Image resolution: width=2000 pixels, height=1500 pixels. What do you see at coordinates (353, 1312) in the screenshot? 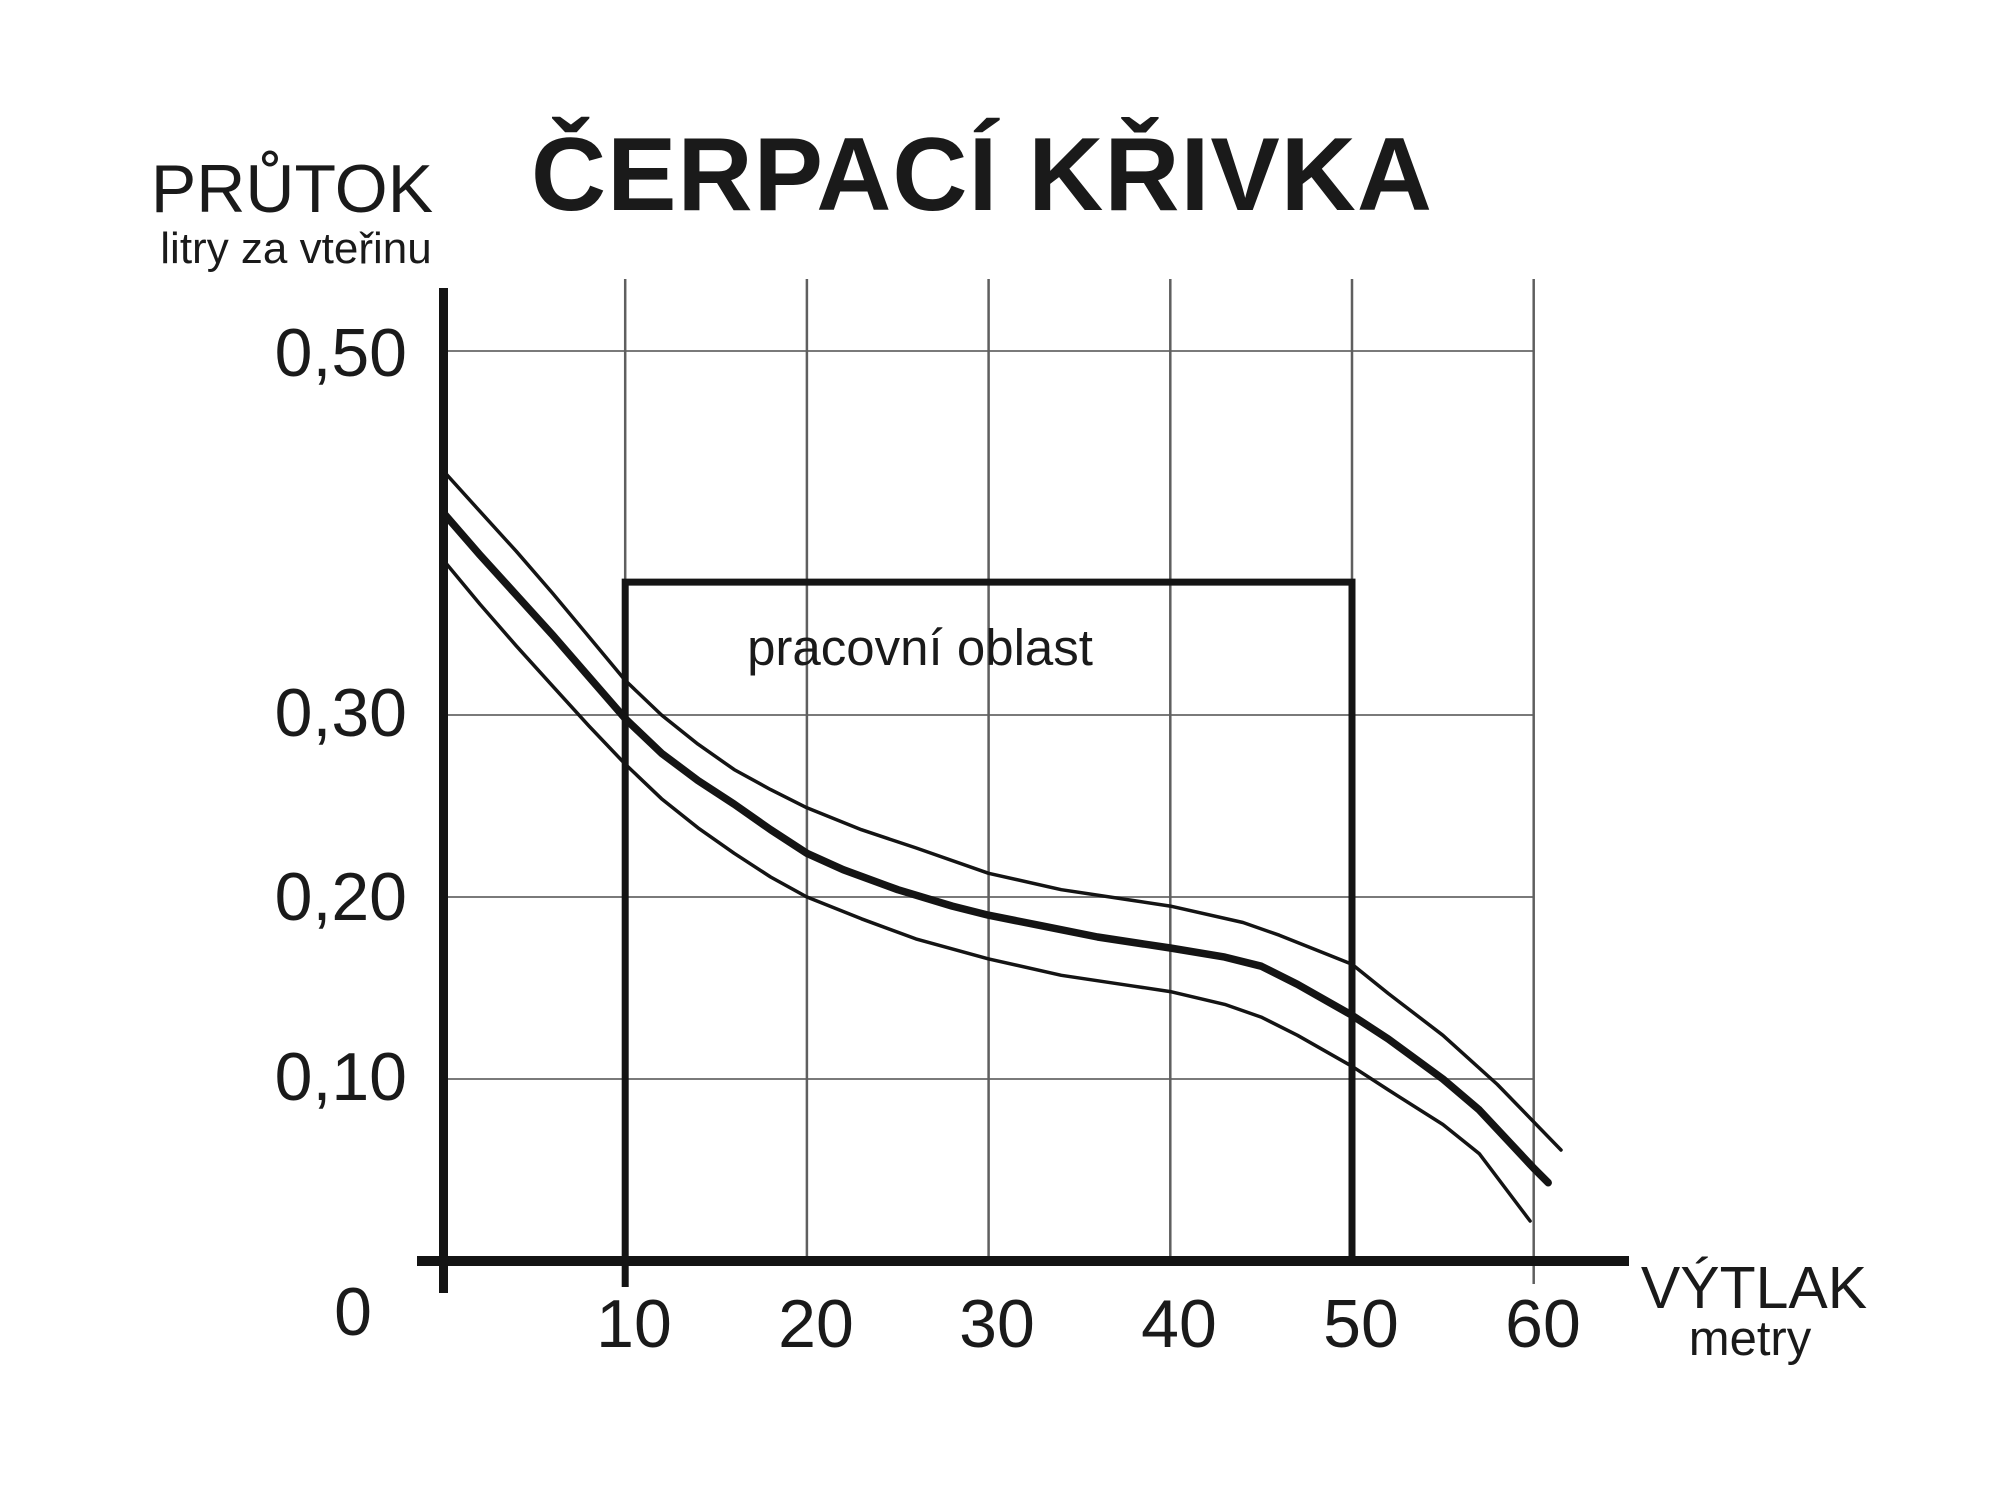
I see `origin-label: 0` at bounding box center [353, 1312].